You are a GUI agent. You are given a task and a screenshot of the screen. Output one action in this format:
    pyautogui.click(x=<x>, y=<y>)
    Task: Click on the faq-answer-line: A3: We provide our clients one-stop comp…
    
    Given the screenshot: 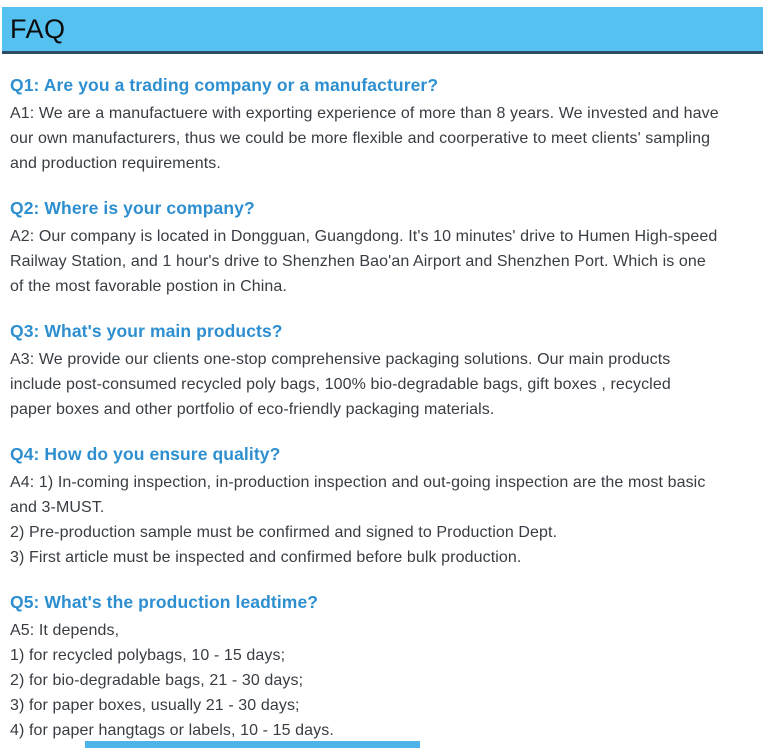 What is the action you would take?
    pyautogui.click(x=340, y=359)
    